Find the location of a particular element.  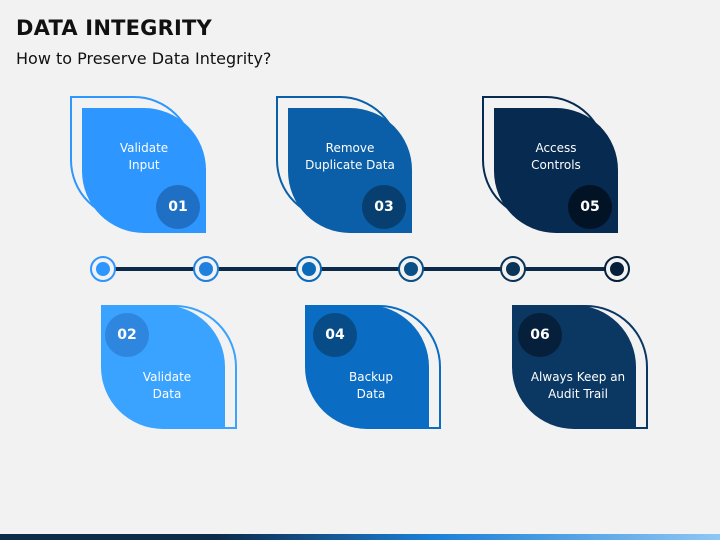

step-card-02: 02 Validate Data is located at coordinates (171, 375).